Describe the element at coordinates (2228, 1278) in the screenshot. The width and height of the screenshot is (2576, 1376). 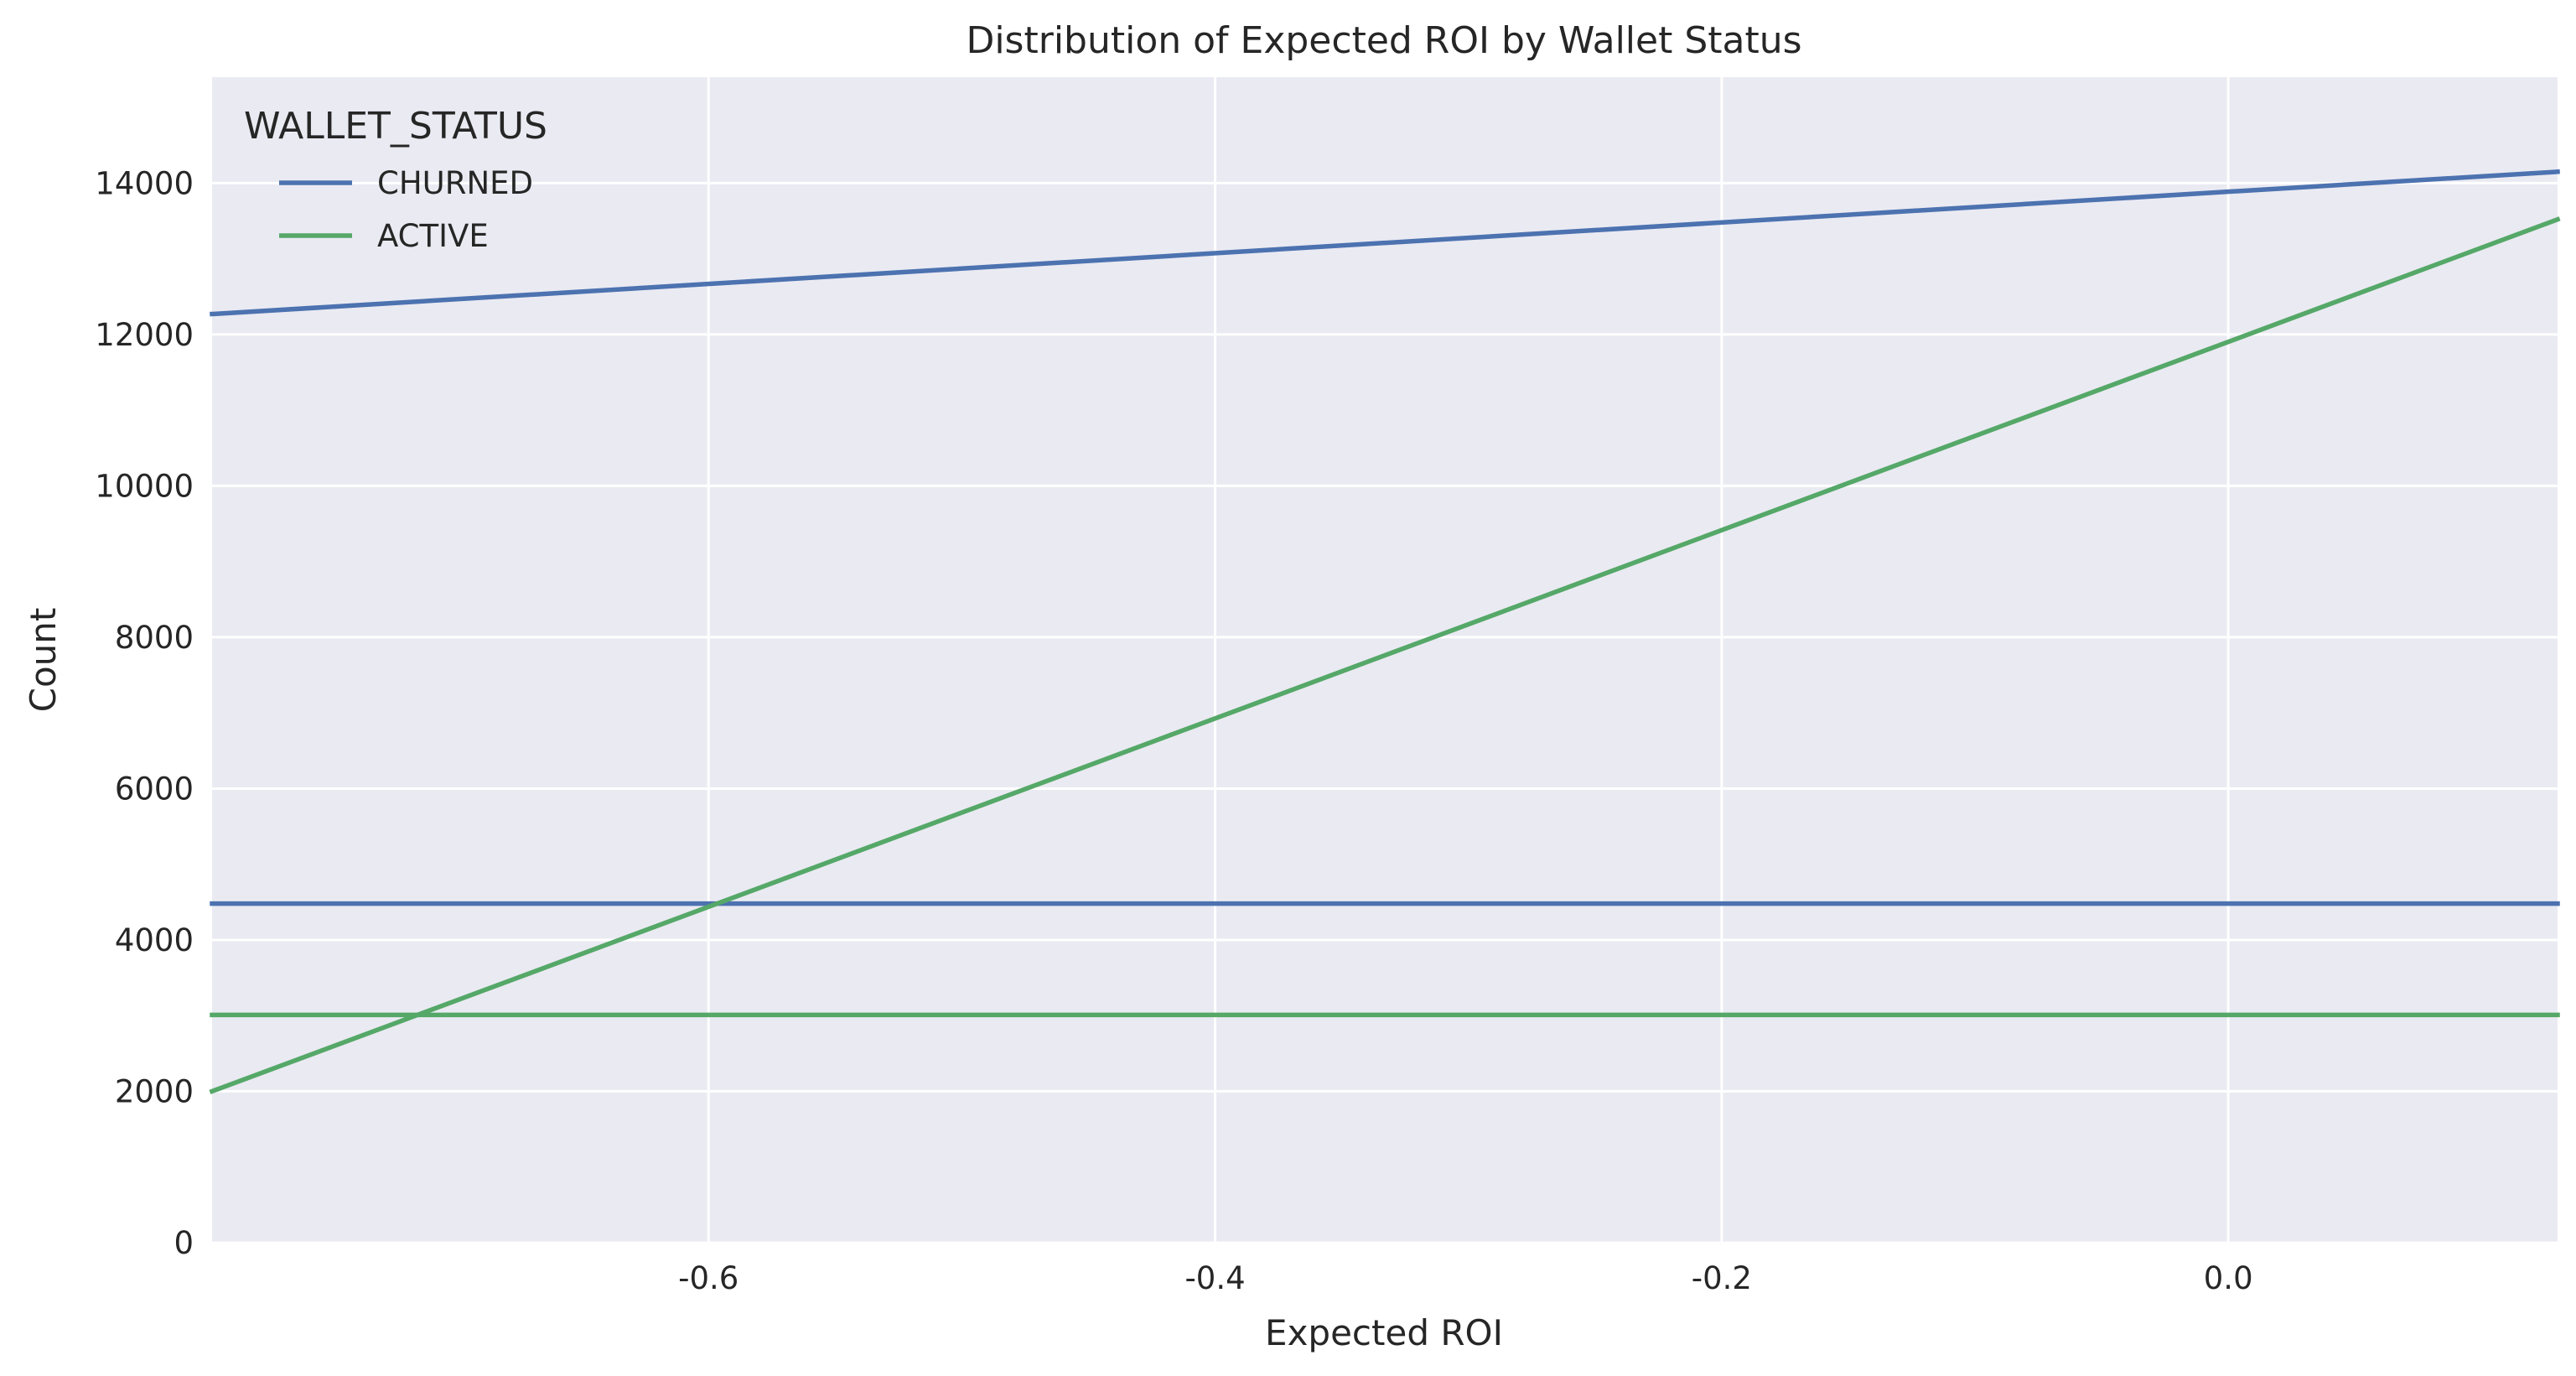
I see `x-tick-label: 0.0` at that location.